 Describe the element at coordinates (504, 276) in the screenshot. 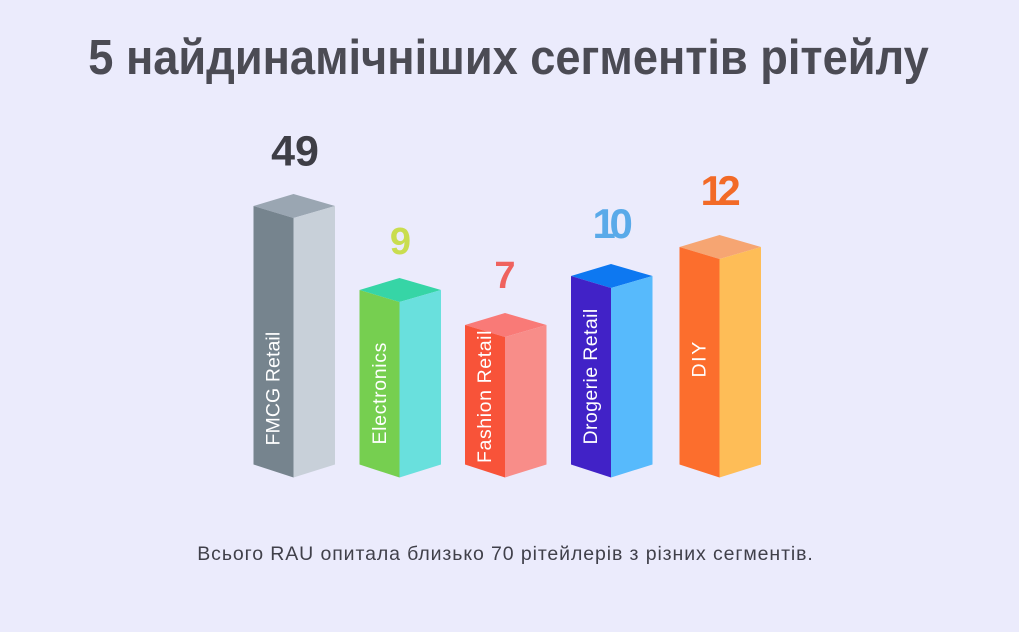

I see `svg-text: 7` at that location.